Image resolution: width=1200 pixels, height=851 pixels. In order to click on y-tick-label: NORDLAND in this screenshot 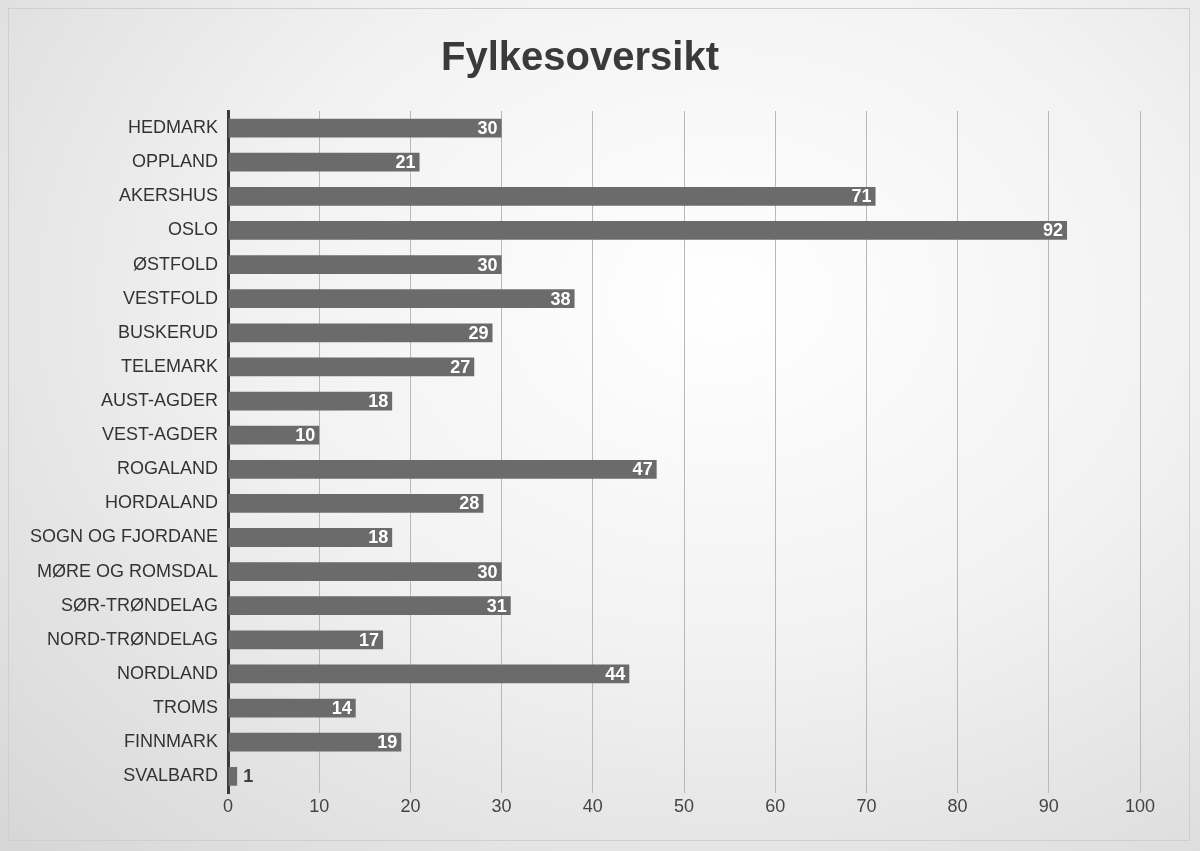, I will do `click(168, 672)`.